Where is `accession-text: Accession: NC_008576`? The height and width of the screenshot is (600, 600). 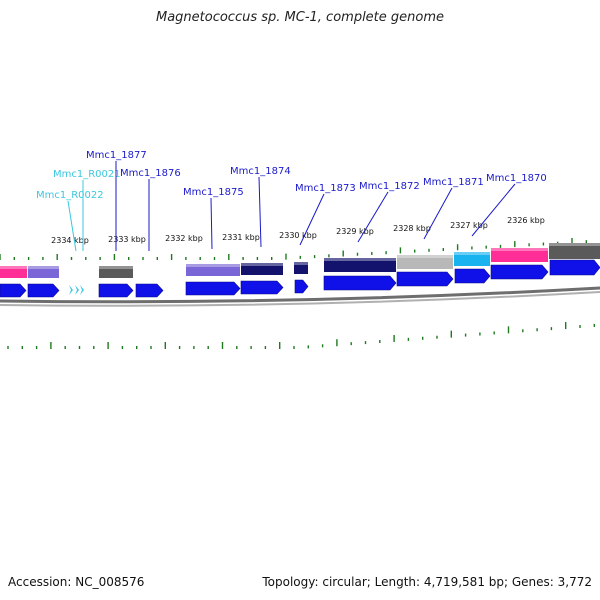 accession-text: Accession: NC_008576 is located at coordinates (76, 582).